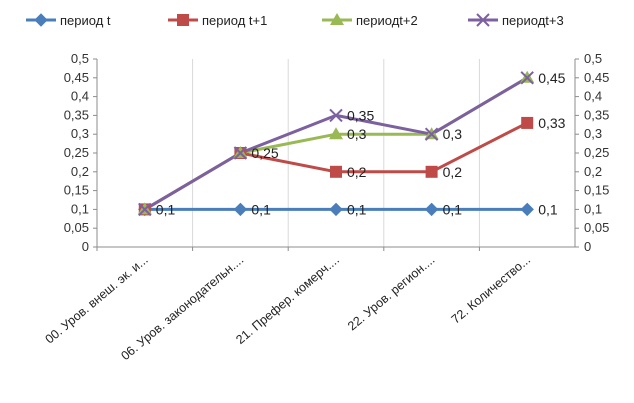 This screenshot has height=403, width=634. What do you see at coordinates (593, 58) in the screenshot?
I see `y2-tick-label: 0,5` at bounding box center [593, 58].